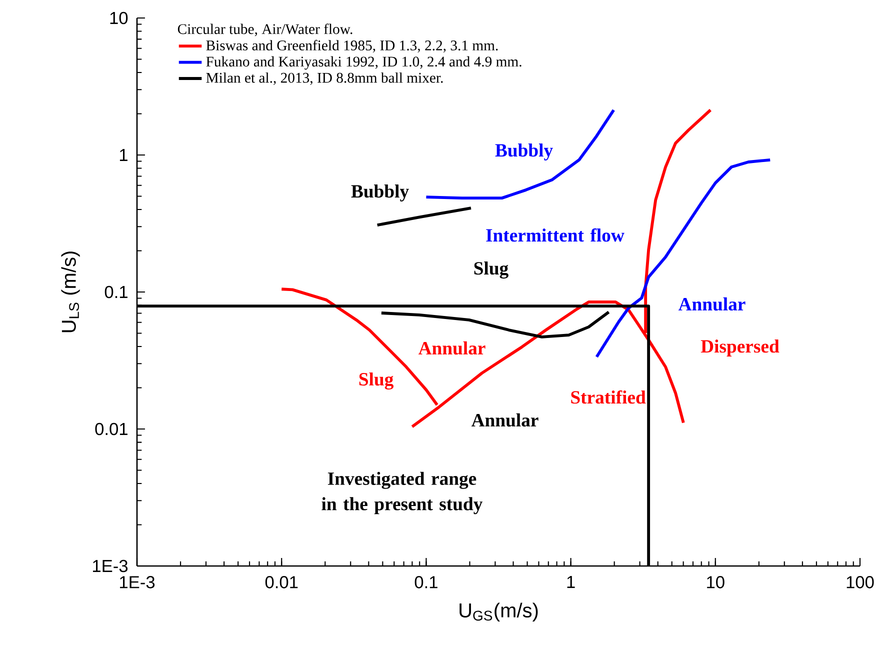 The image size is (880, 654). What do you see at coordinates (608, 397) in the screenshot?
I see `annotation: Stratified` at bounding box center [608, 397].